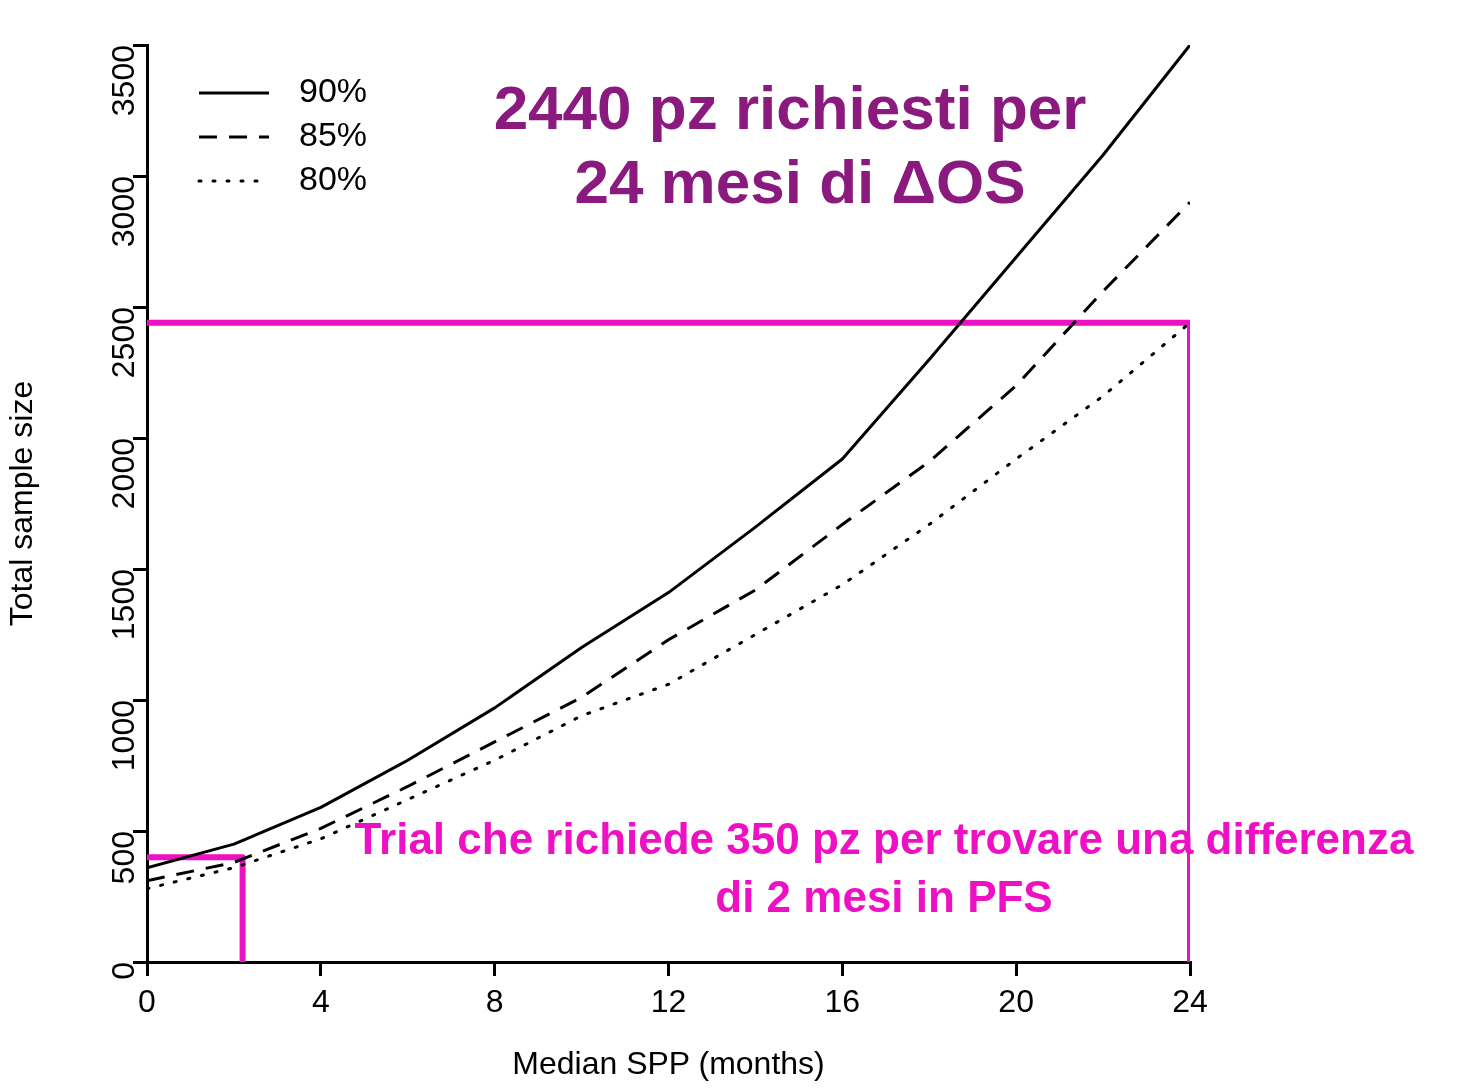 Image resolution: width=1479 pixels, height=1088 pixels. What do you see at coordinates (790, 145) in the screenshot?
I see `annotation: 2440 pz richiesti per 24 mesi di ΔOS` at bounding box center [790, 145].